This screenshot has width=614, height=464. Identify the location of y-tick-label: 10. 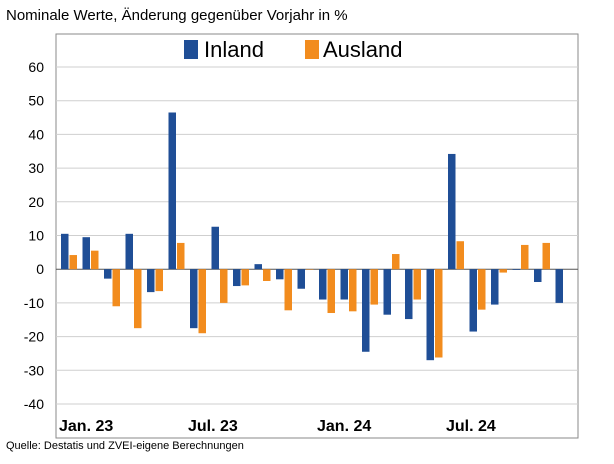
(36, 236).